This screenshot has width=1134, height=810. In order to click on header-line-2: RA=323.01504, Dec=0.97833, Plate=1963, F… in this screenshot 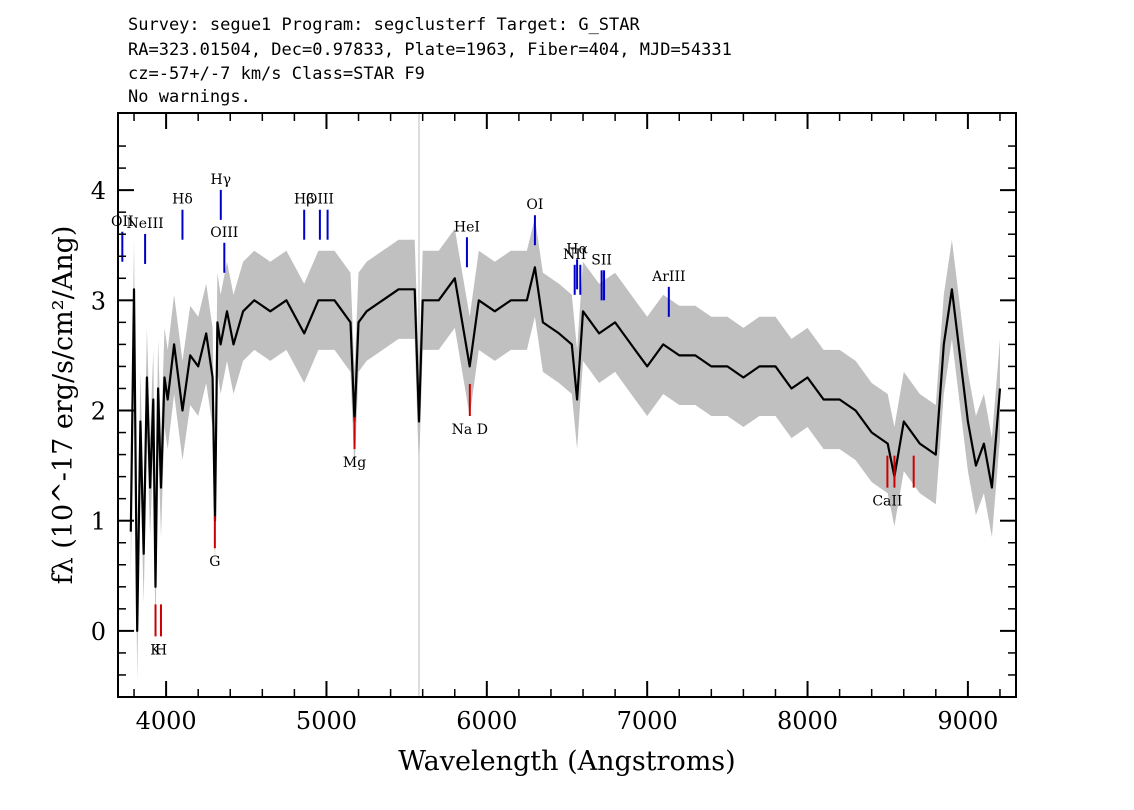, I will do `click(430, 50)`.